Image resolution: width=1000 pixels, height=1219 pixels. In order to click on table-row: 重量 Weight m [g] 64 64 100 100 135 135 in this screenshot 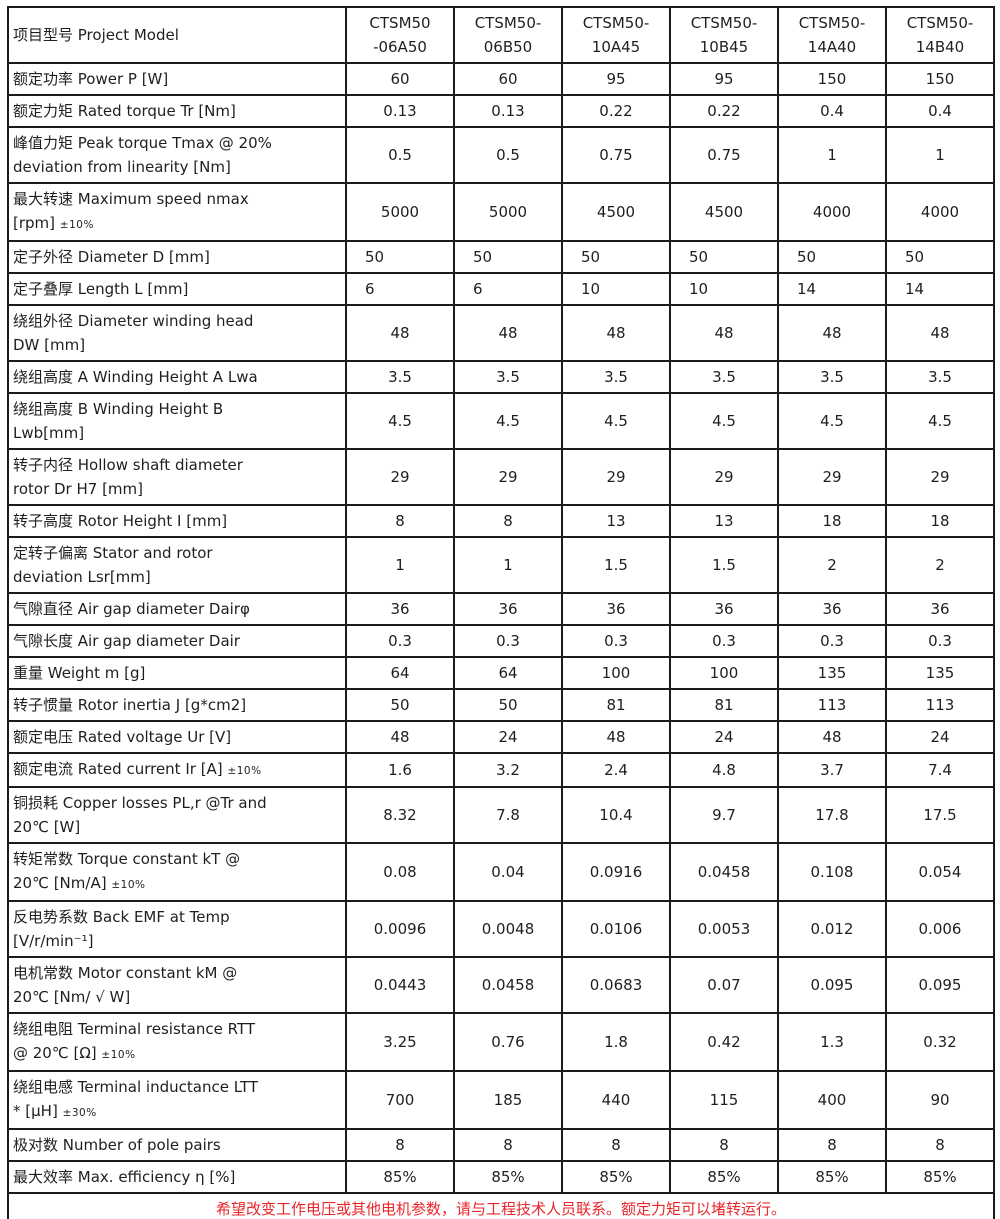, I will do `click(501, 673)`.